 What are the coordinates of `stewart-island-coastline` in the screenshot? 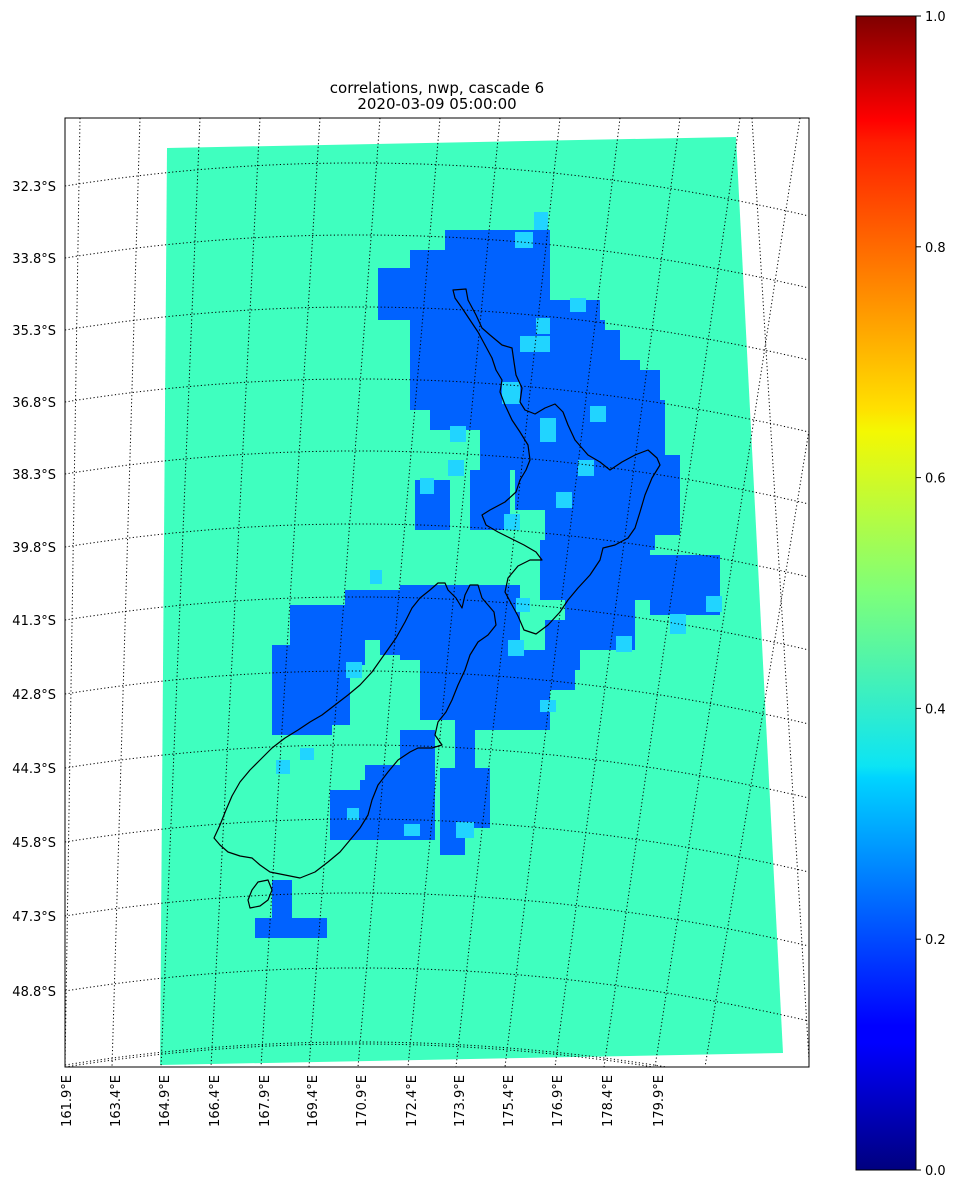 It's located at (260, 894).